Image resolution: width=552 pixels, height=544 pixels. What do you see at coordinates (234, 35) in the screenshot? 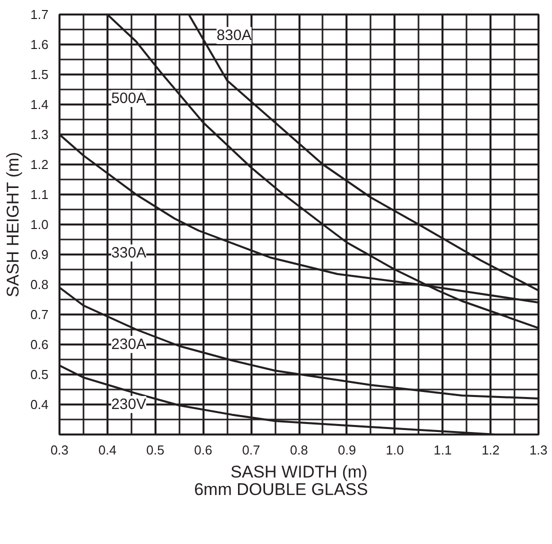
I see `series-label: 830A` at bounding box center [234, 35].